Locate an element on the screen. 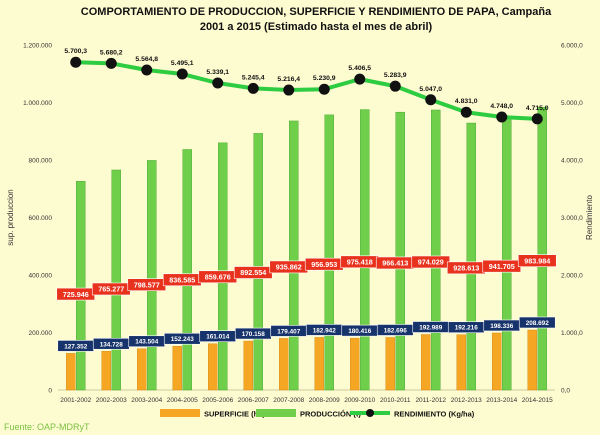  superficie-label-box is located at coordinates (537, 322).